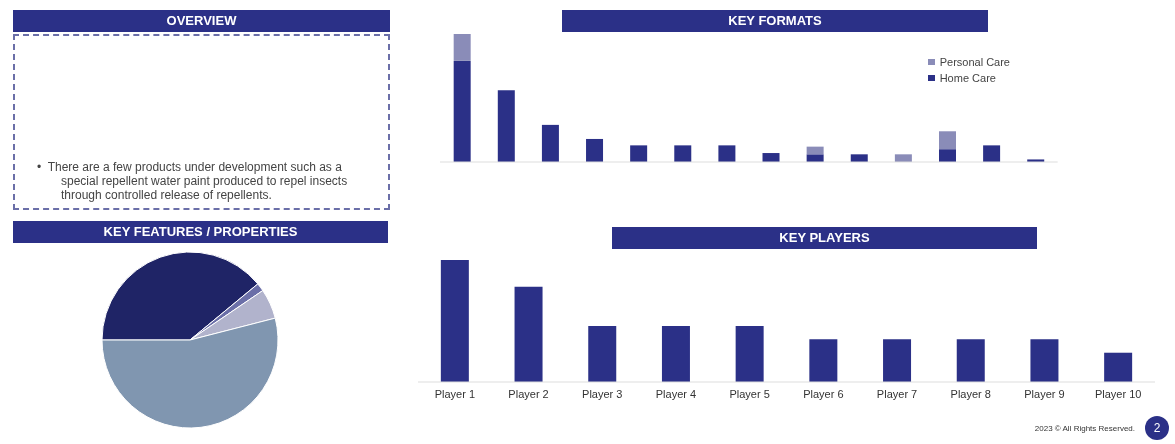 Image resolution: width=1175 pixels, height=444 pixels. What do you see at coordinates (1084, 428) in the screenshot?
I see `text: 2023 © All Rights Reserved.` at bounding box center [1084, 428].